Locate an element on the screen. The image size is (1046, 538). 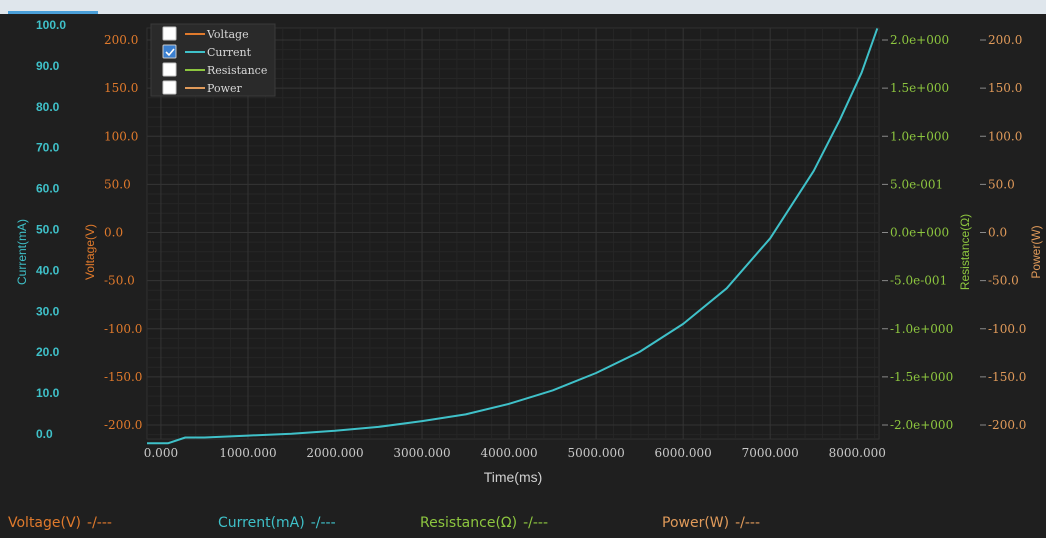
x-tick-label: 0.000 is located at coordinates (161, 453).